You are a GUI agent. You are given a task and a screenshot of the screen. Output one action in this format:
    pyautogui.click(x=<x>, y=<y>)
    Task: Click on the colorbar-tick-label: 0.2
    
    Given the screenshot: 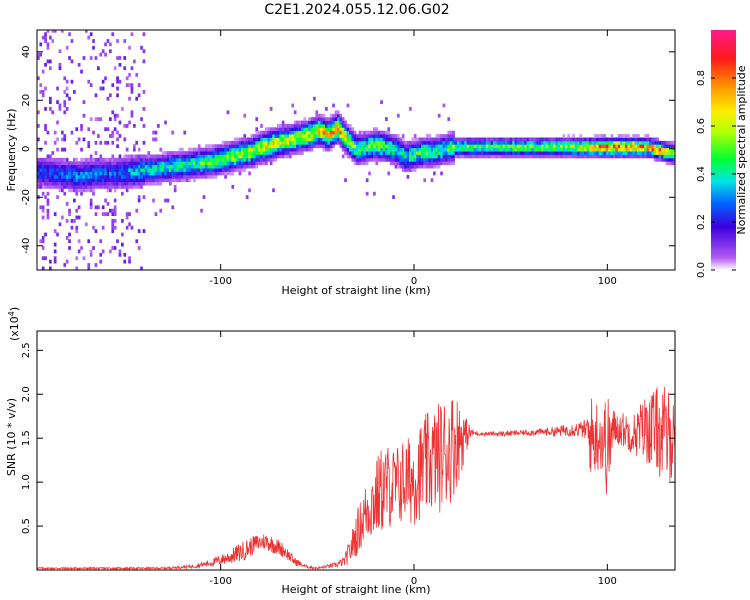 What is the action you would take?
    pyautogui.click(x=701, y=222)
    